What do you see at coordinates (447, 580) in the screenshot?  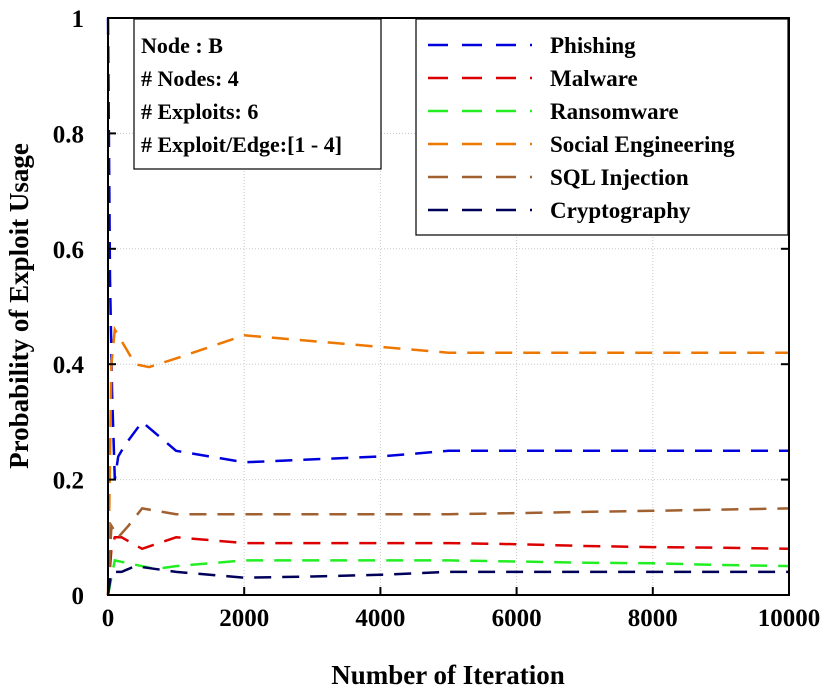 I see `series-line-cryptography` at bounding box center [447, 580].